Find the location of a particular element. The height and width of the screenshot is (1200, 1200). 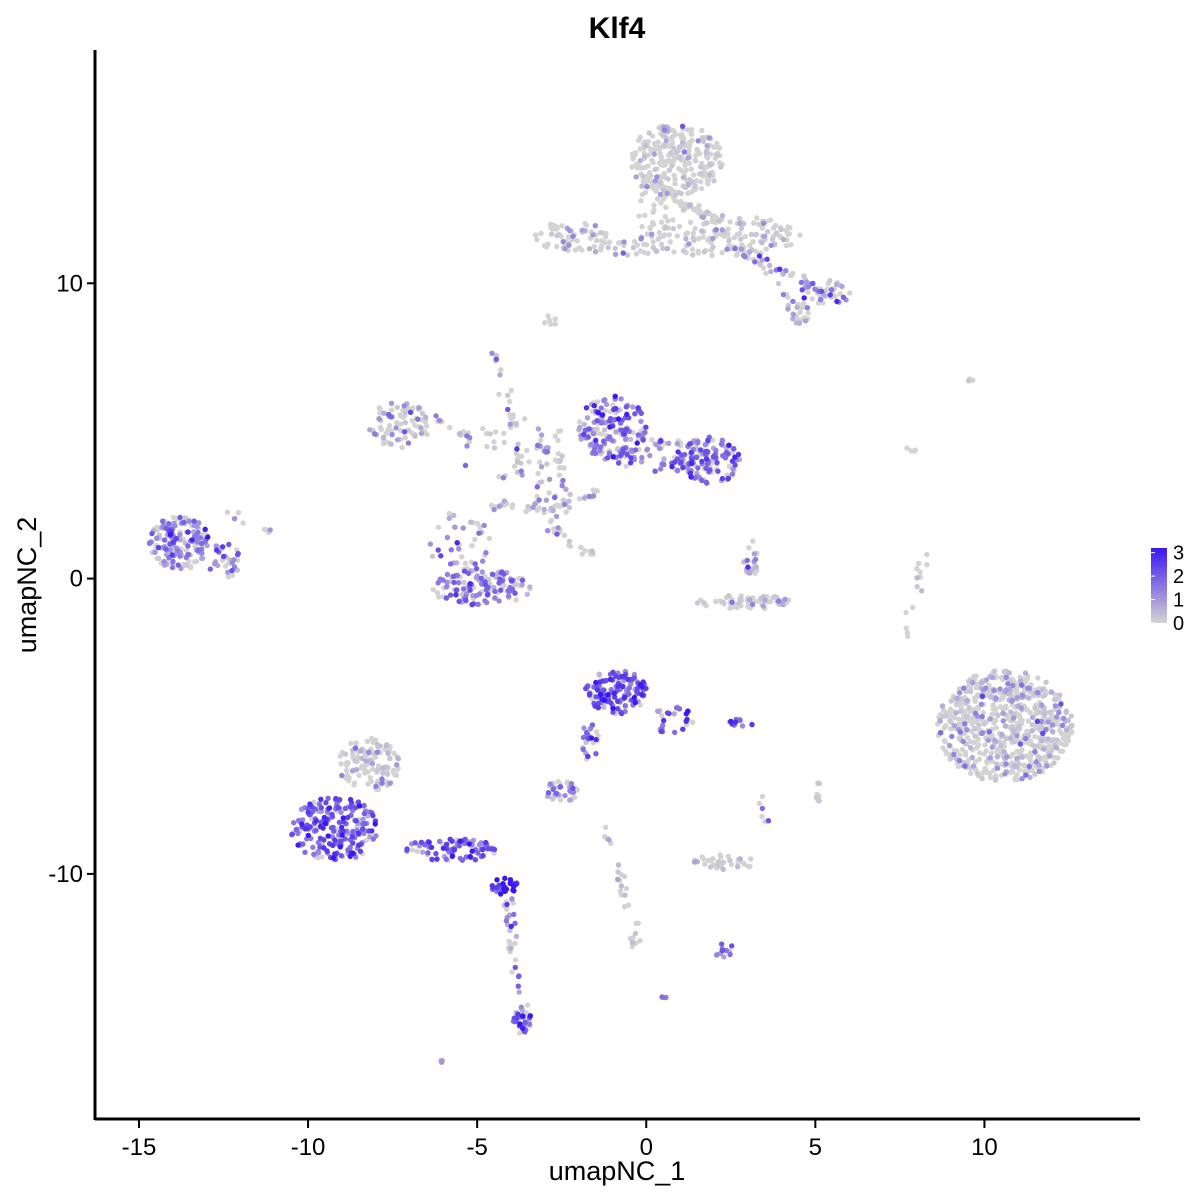

legend-tick-label: 0 is located at coordinates (1178, 624).